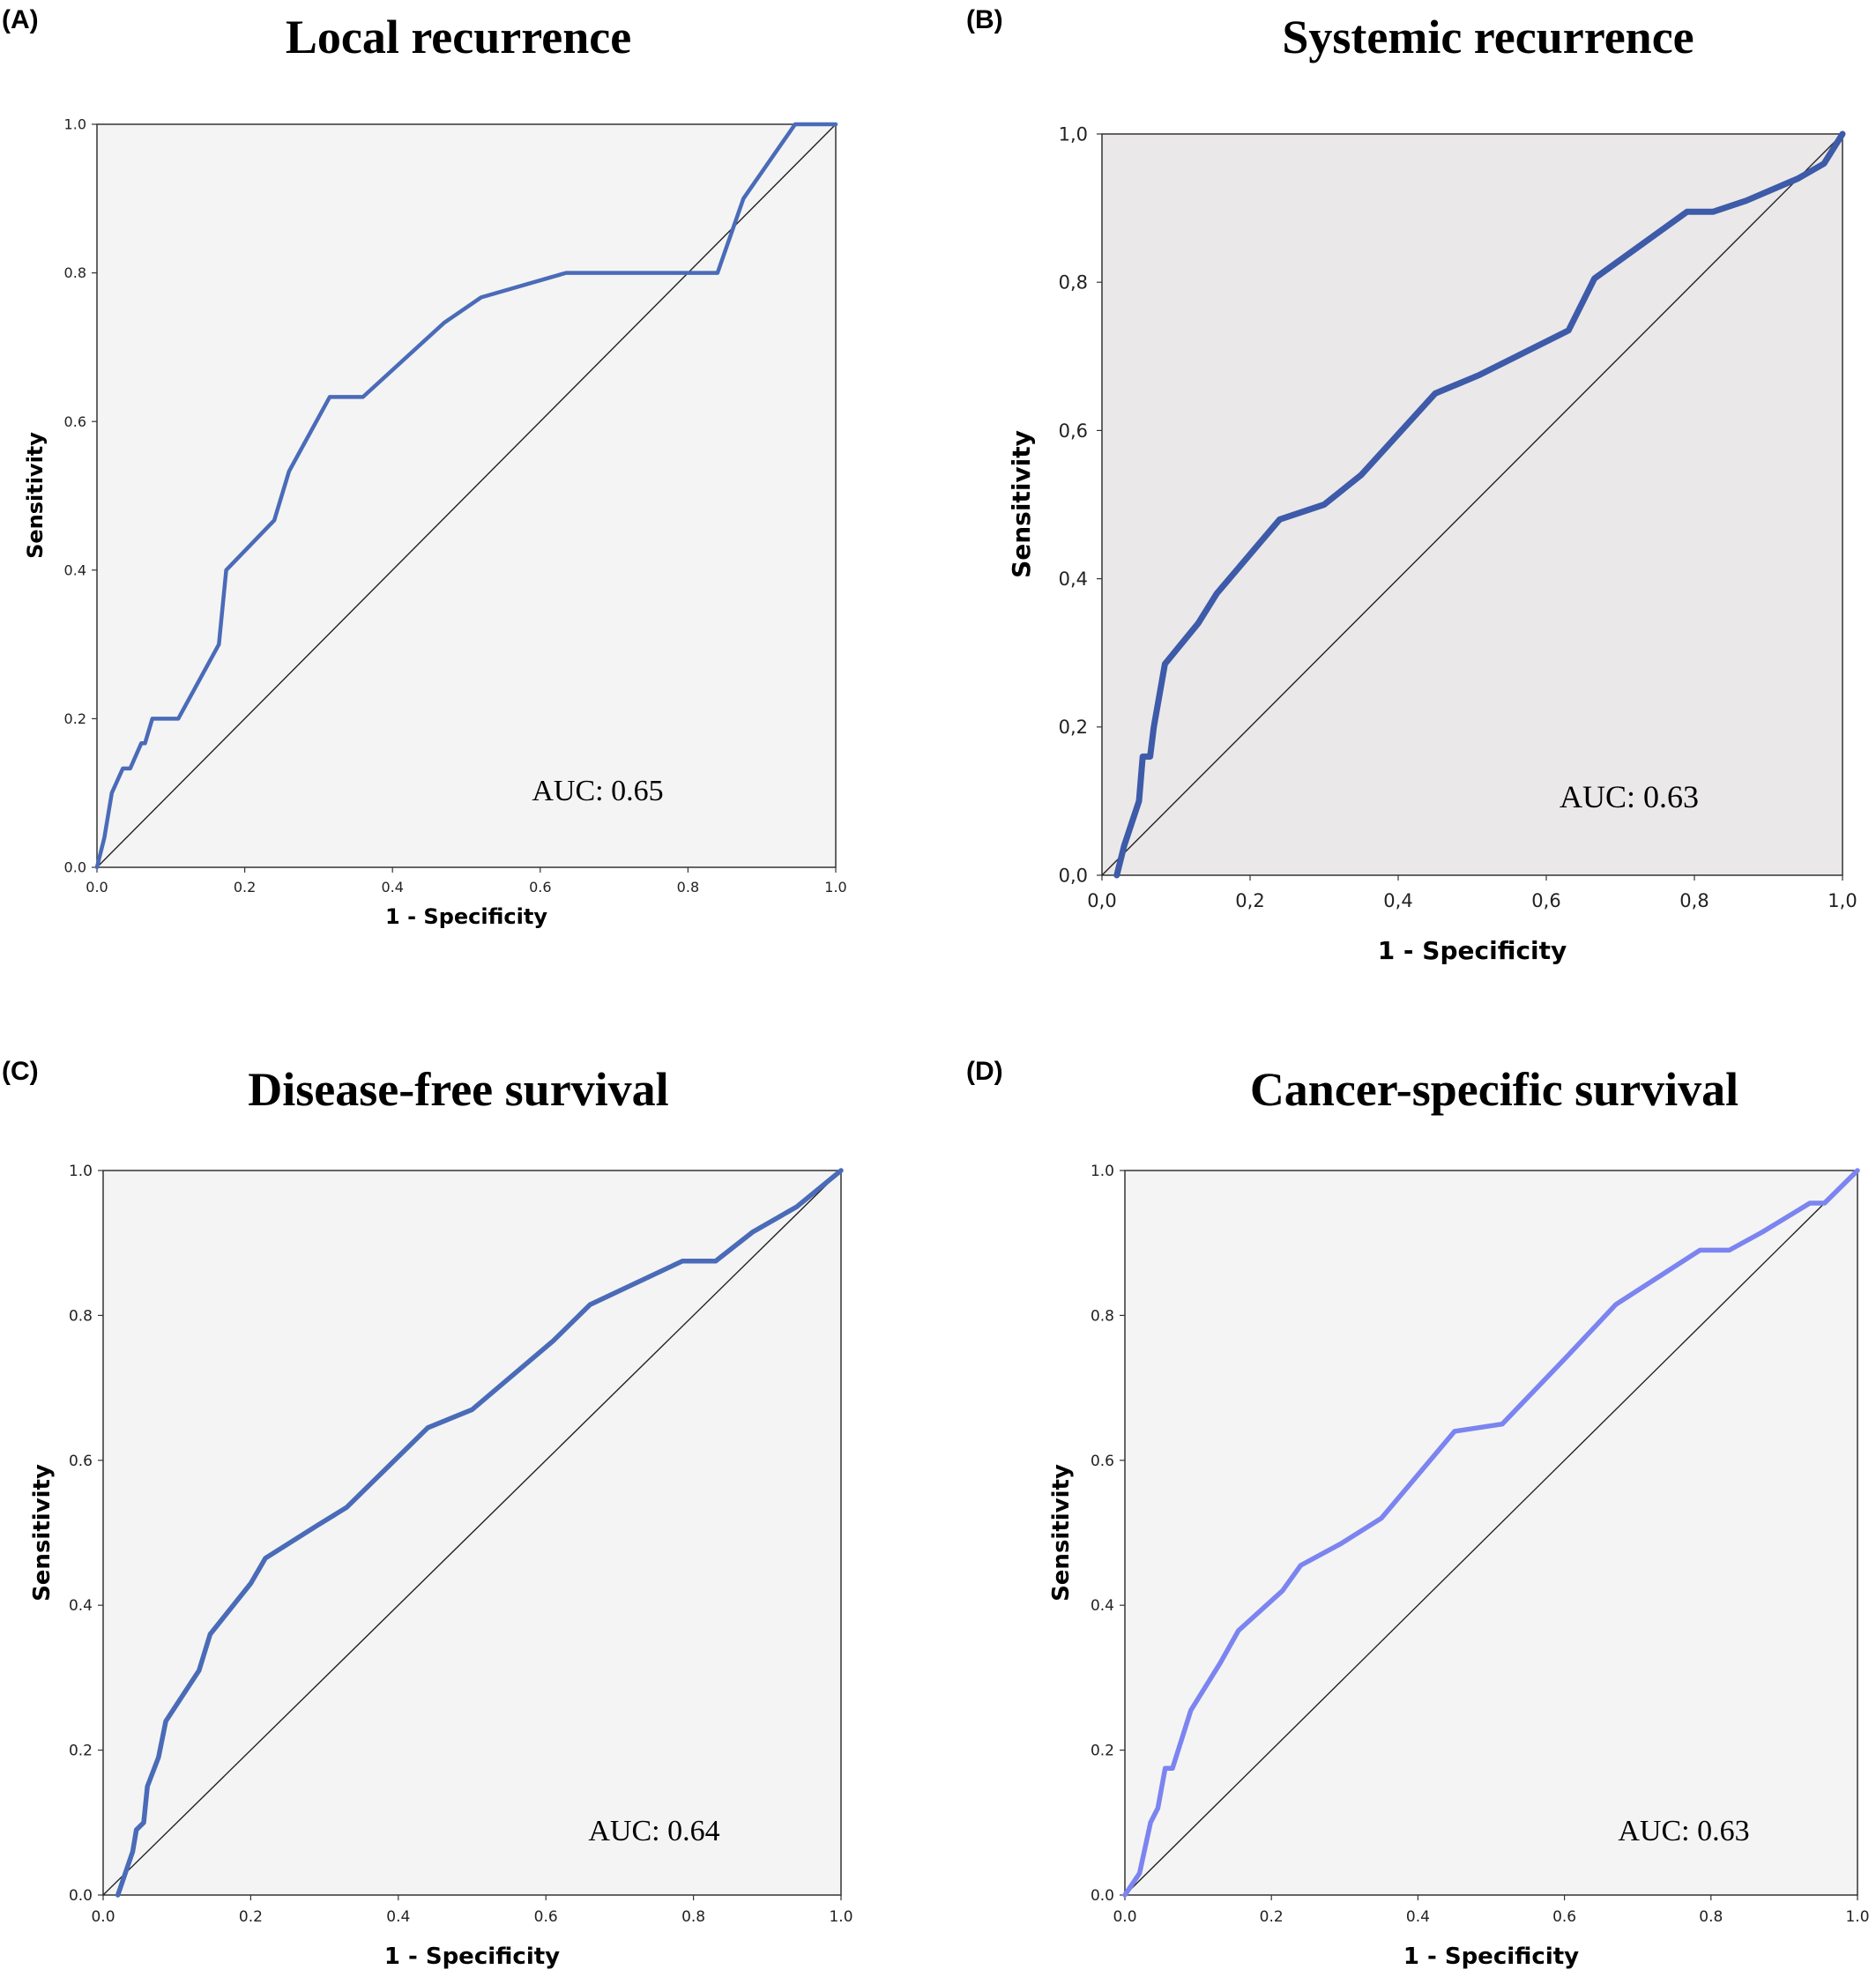 The image size is (1876, 1977). Describe the element at coordinates (20, 19) in the screenshot. I see `panel-label: (A)` at that location.